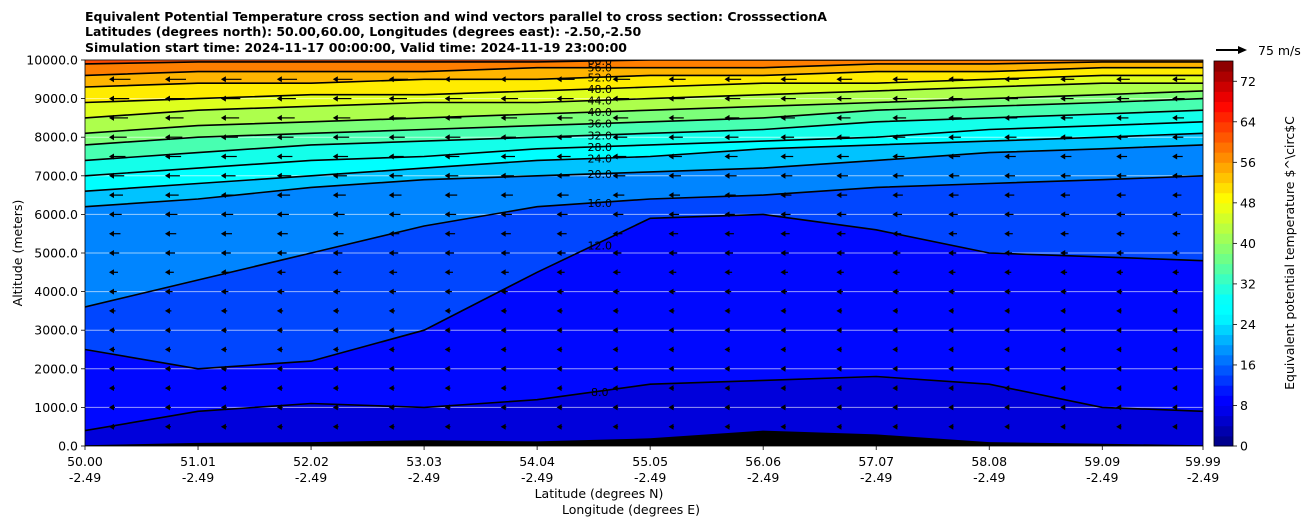  What do you see at coordinates (56, 407) in the screenshot?
I see `y-tick-label: 1000.0` at bounding box center [56, 407].